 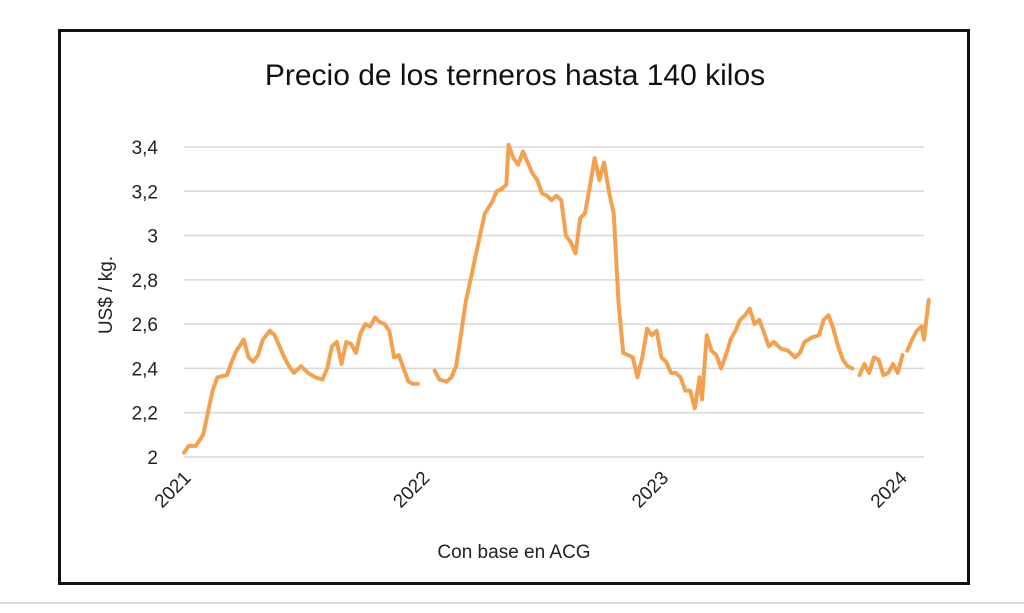 I want to click on page-bottom-rule, so click(x=512, y=603).